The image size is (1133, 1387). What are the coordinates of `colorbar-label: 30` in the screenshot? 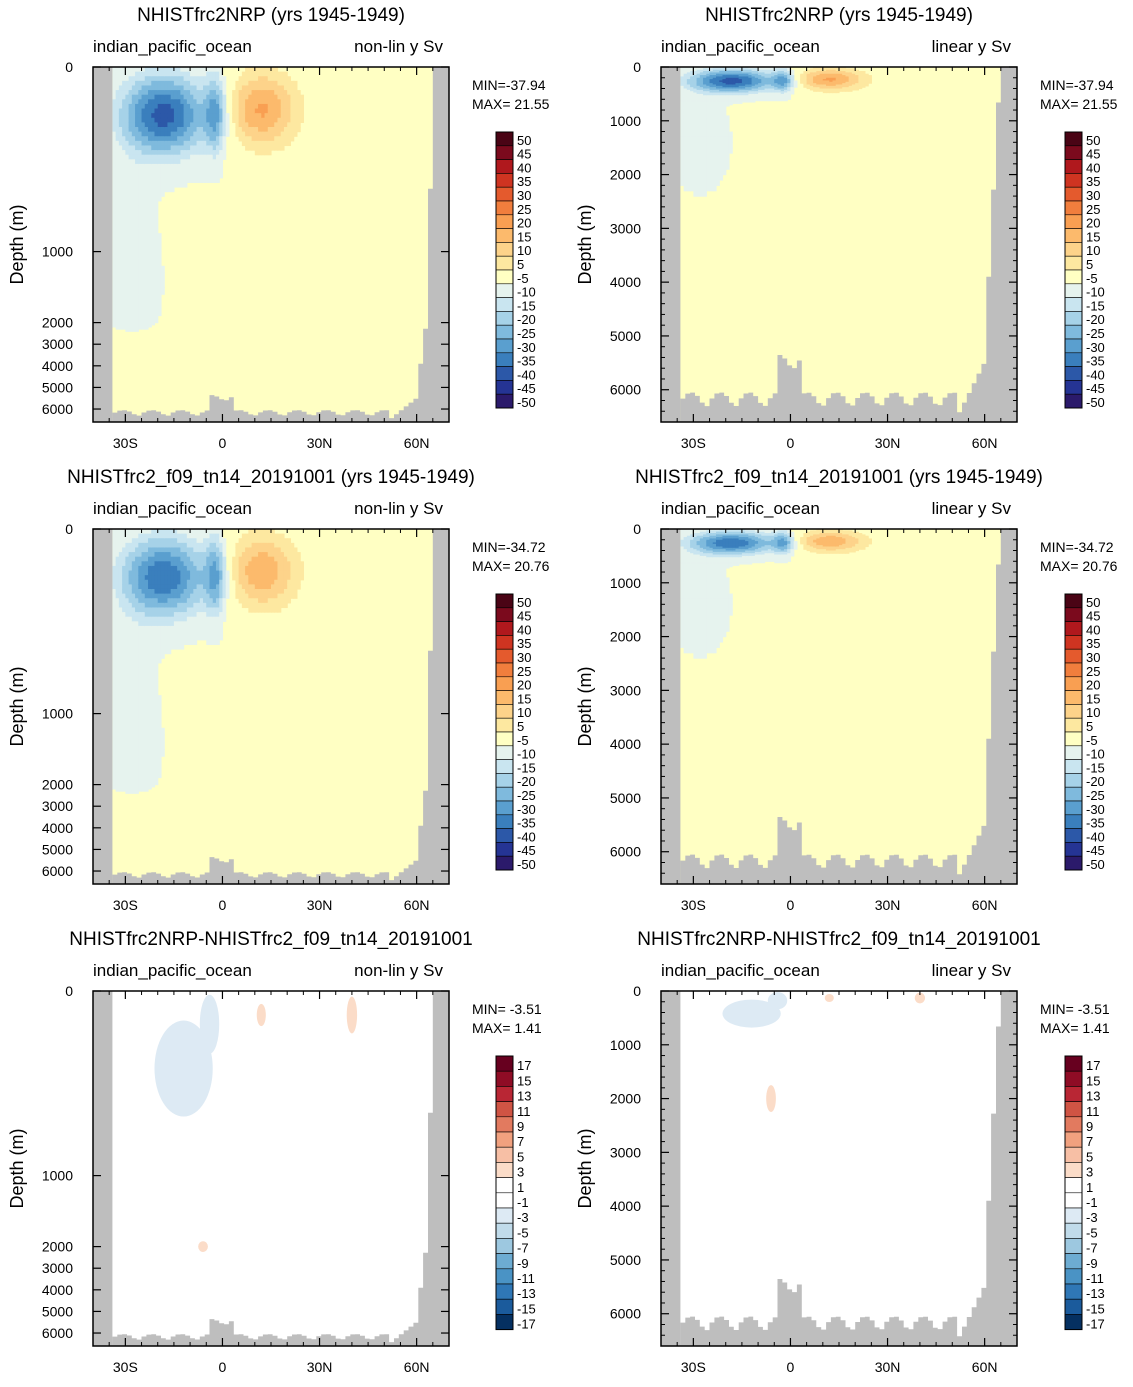 It's located at (1093, 195).